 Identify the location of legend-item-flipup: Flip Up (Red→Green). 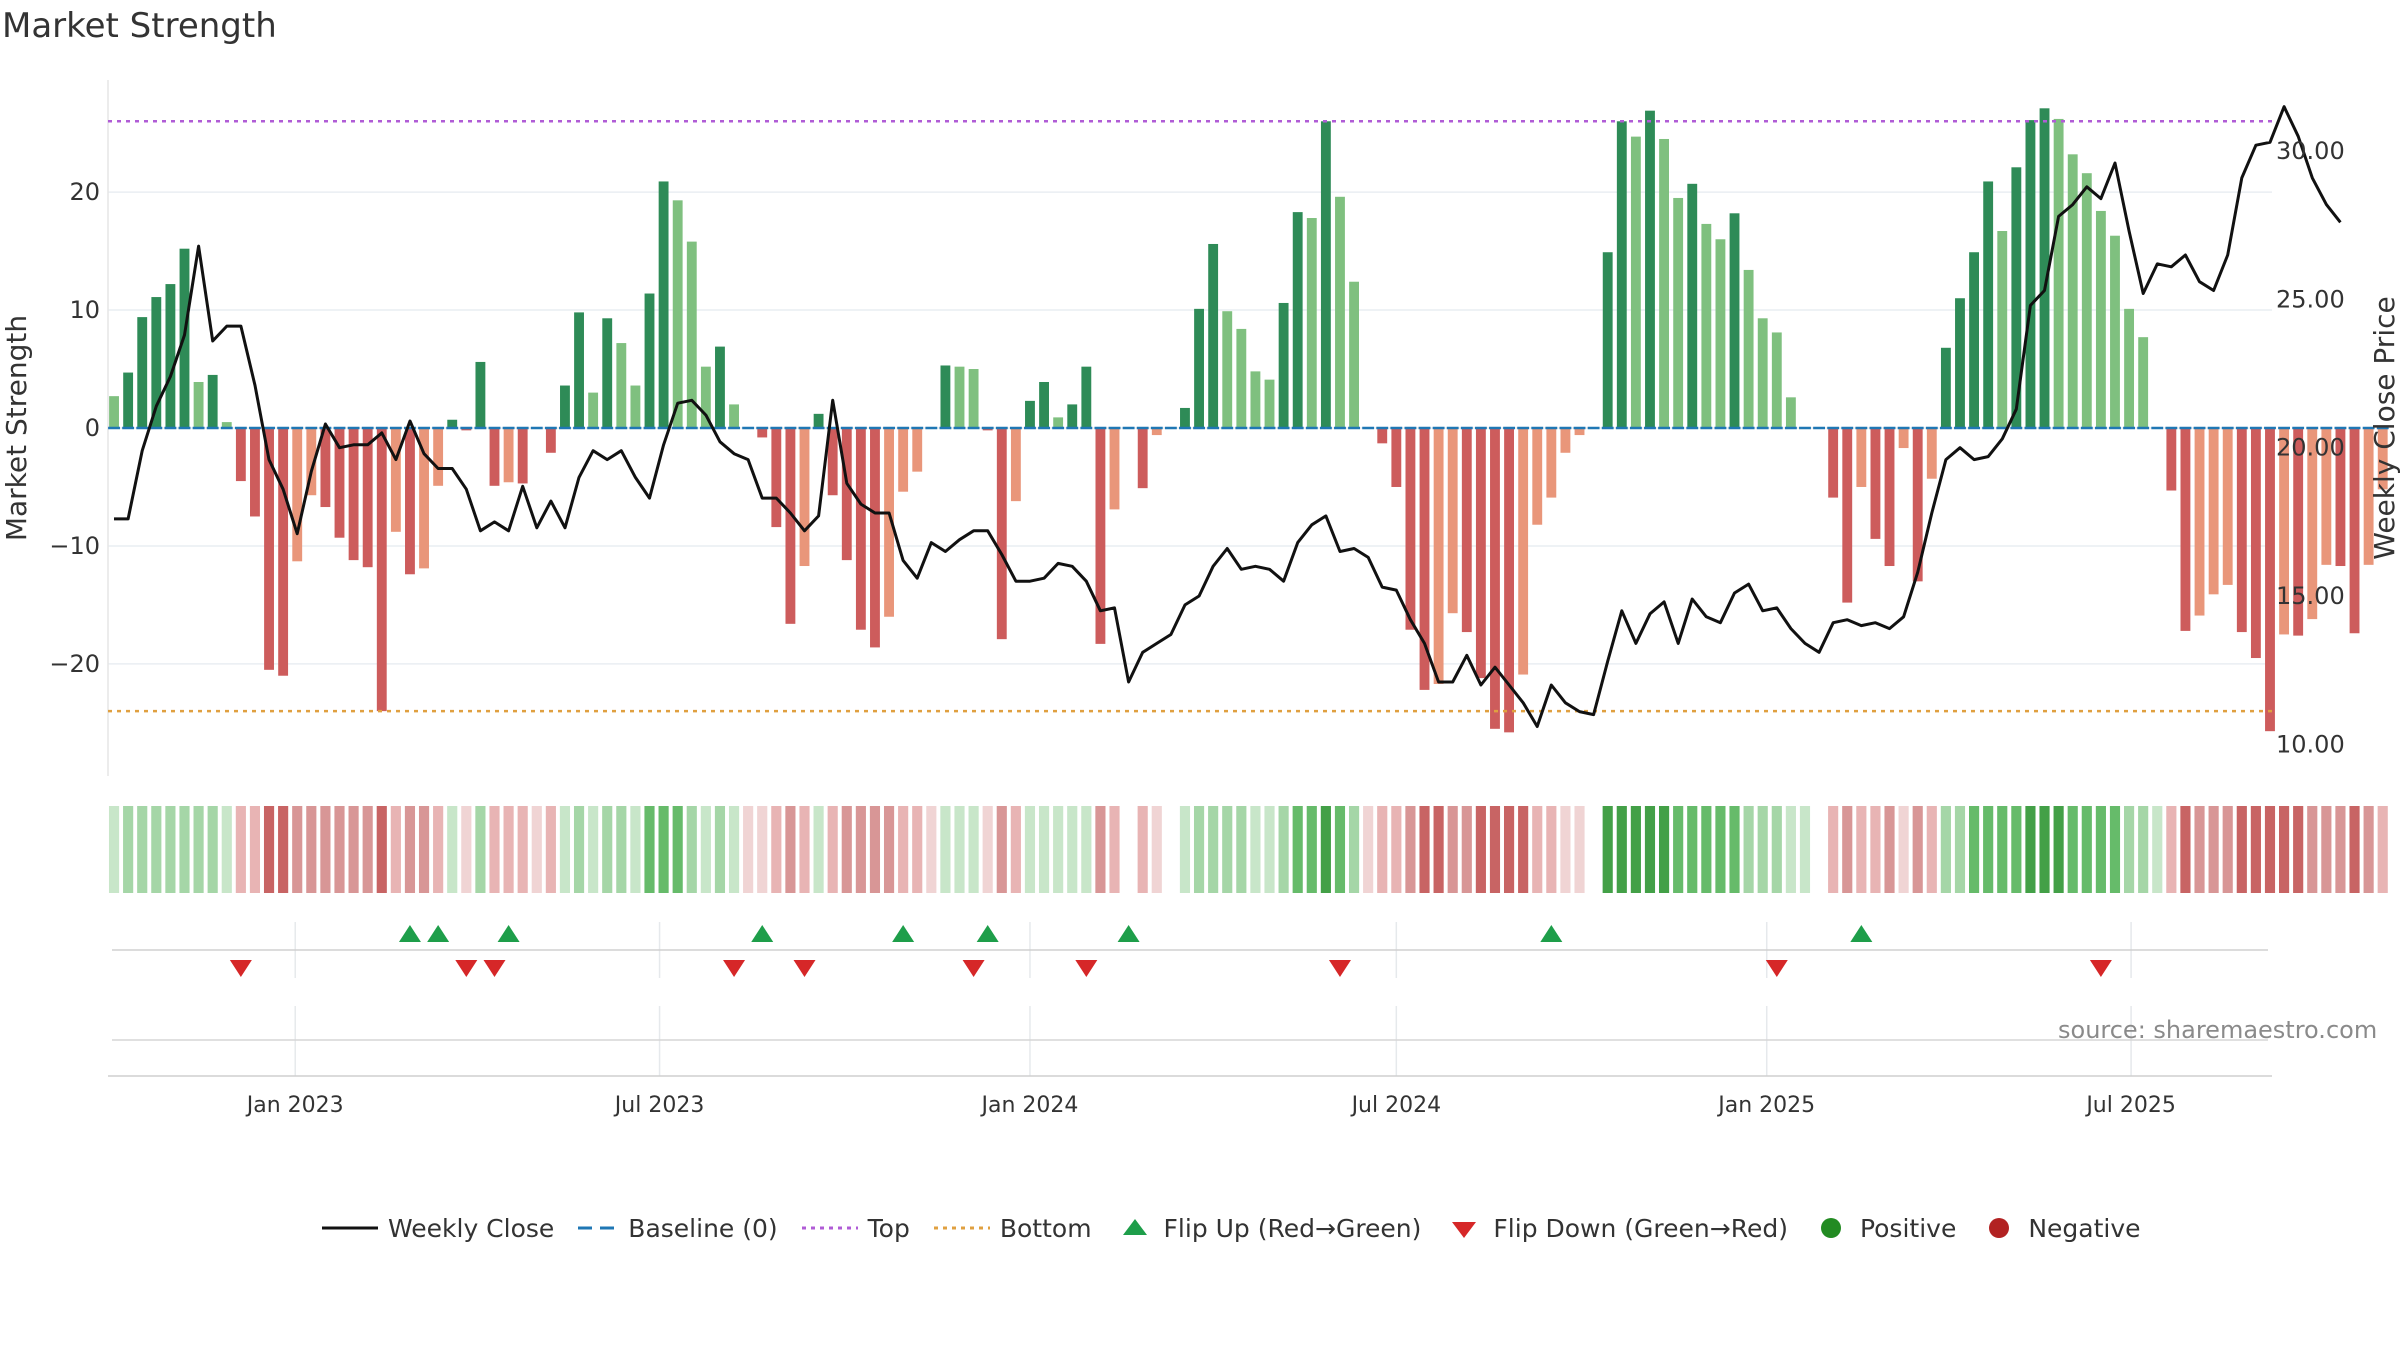
(1267, 1228).